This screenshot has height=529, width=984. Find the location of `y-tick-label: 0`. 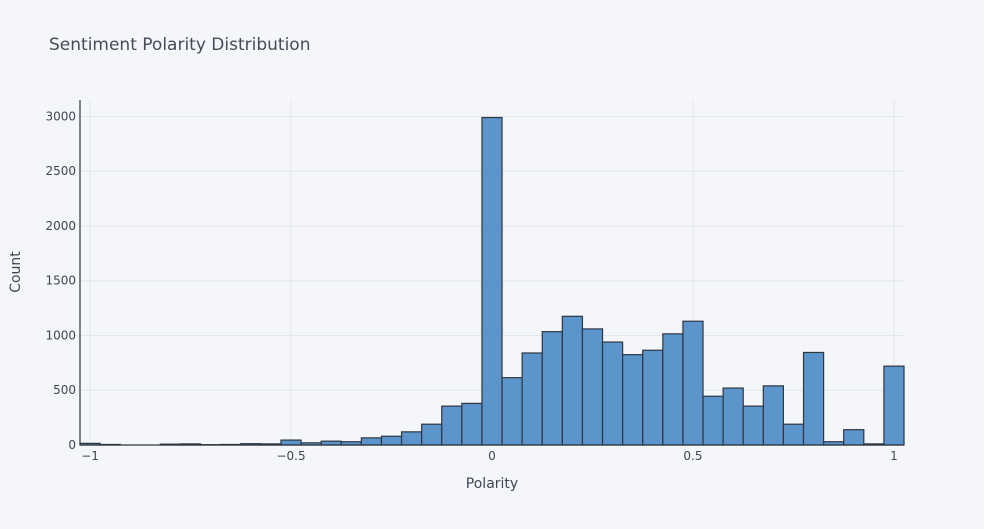

y-tick-label: 0 is located at coordinates (72, 445).